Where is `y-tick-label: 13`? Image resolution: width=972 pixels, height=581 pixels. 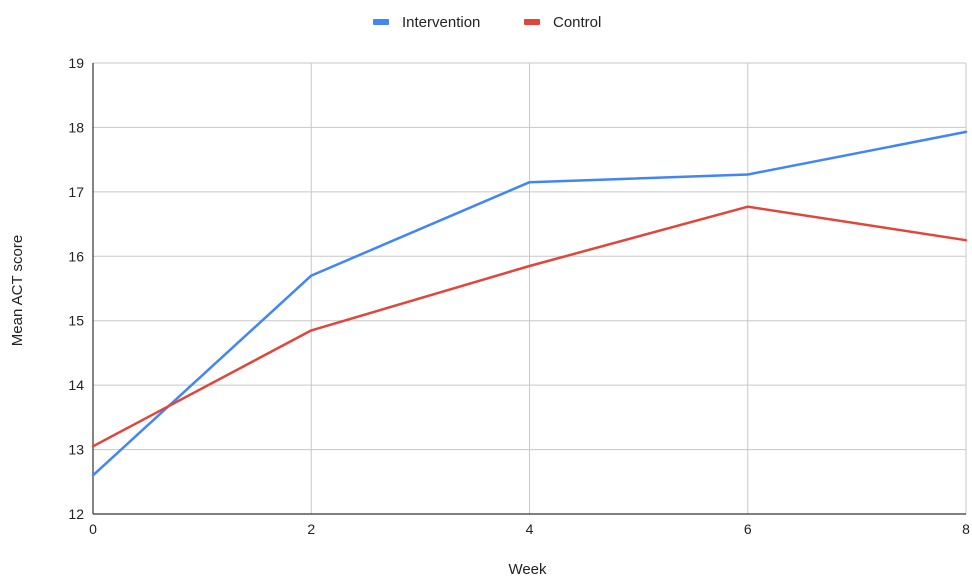 y-tick-label: 13 is located at coordinates (76, 450).